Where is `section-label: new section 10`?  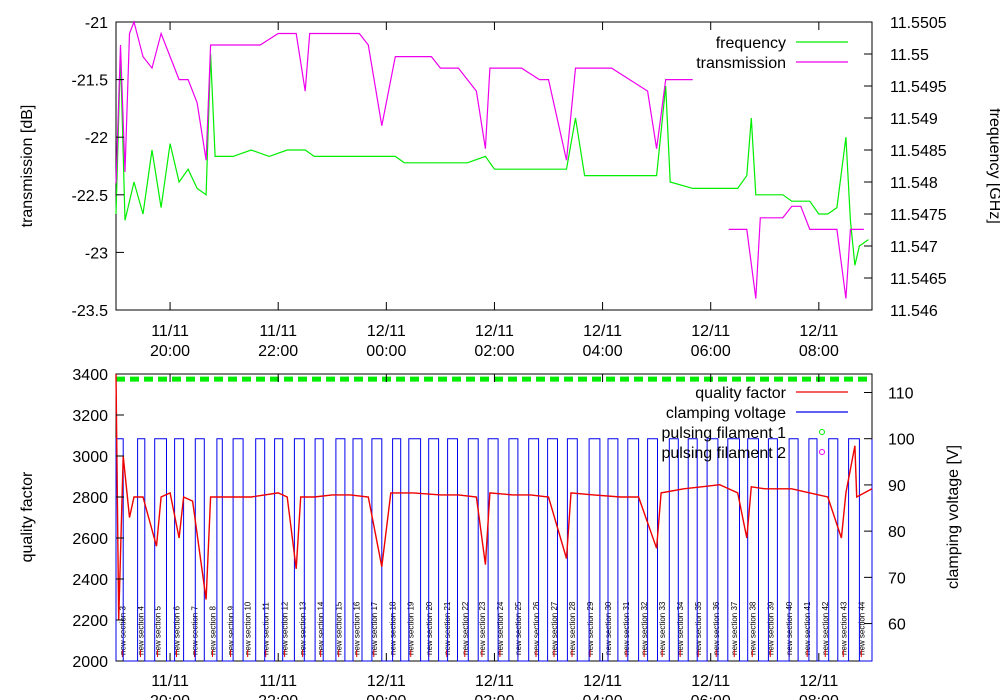
section-label: new section 10 is located at coordinates (248, 628).